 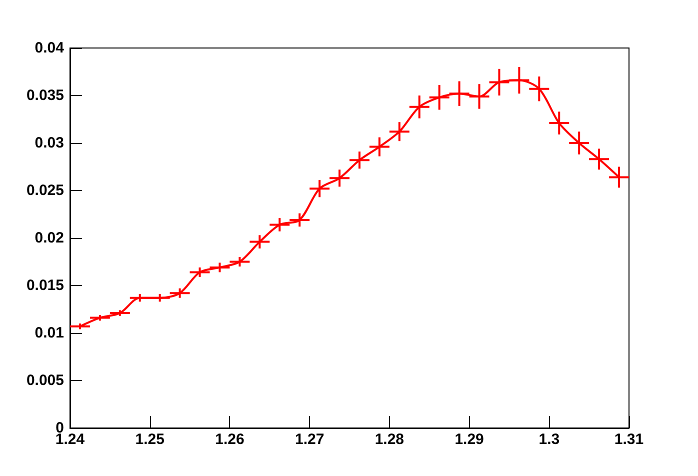 I want to click on y-tick-label: 0.04, so click(x=49, y=48).